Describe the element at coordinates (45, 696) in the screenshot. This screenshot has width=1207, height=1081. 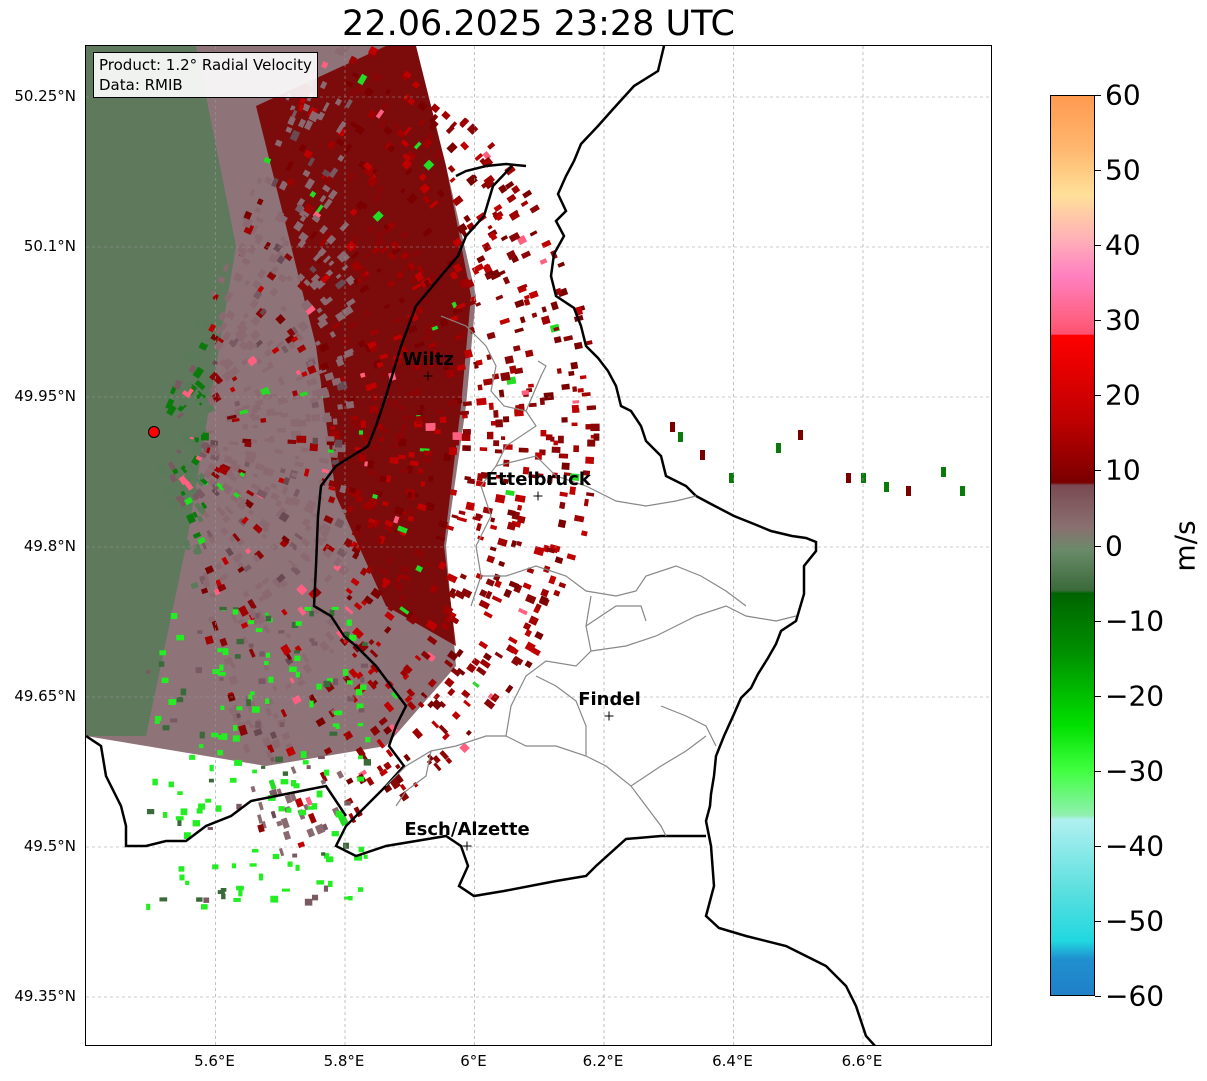
I see `lat-tick-label: 49.65°N` at that location.